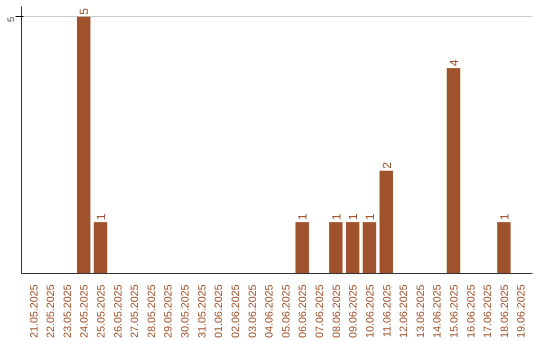  What do you see at coordinates (420, 311) in the screenshot?
I see `x-tick-label: 13.06.2025` at bounding box center [420, 311].